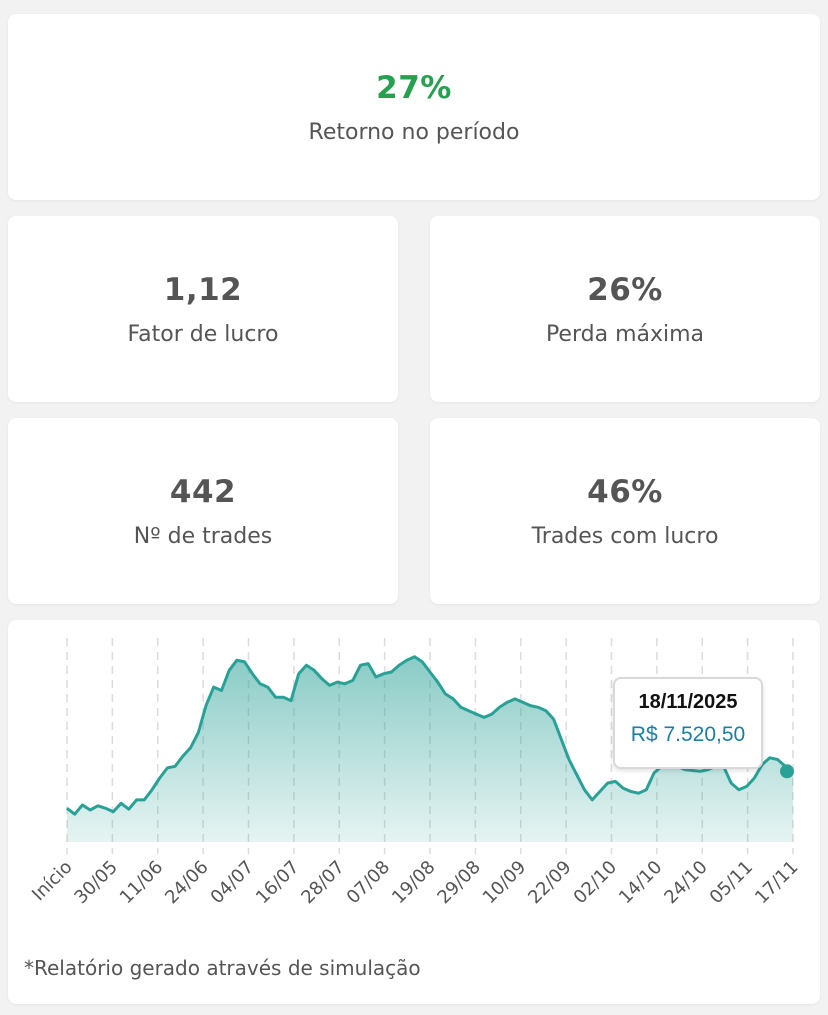 The width and height of the screenshot is (828, 1015). What do you see at coordinates (96, 883) in the screenshot?
I see `x-tick-label: 30/05` at bounding box center [96, 883].